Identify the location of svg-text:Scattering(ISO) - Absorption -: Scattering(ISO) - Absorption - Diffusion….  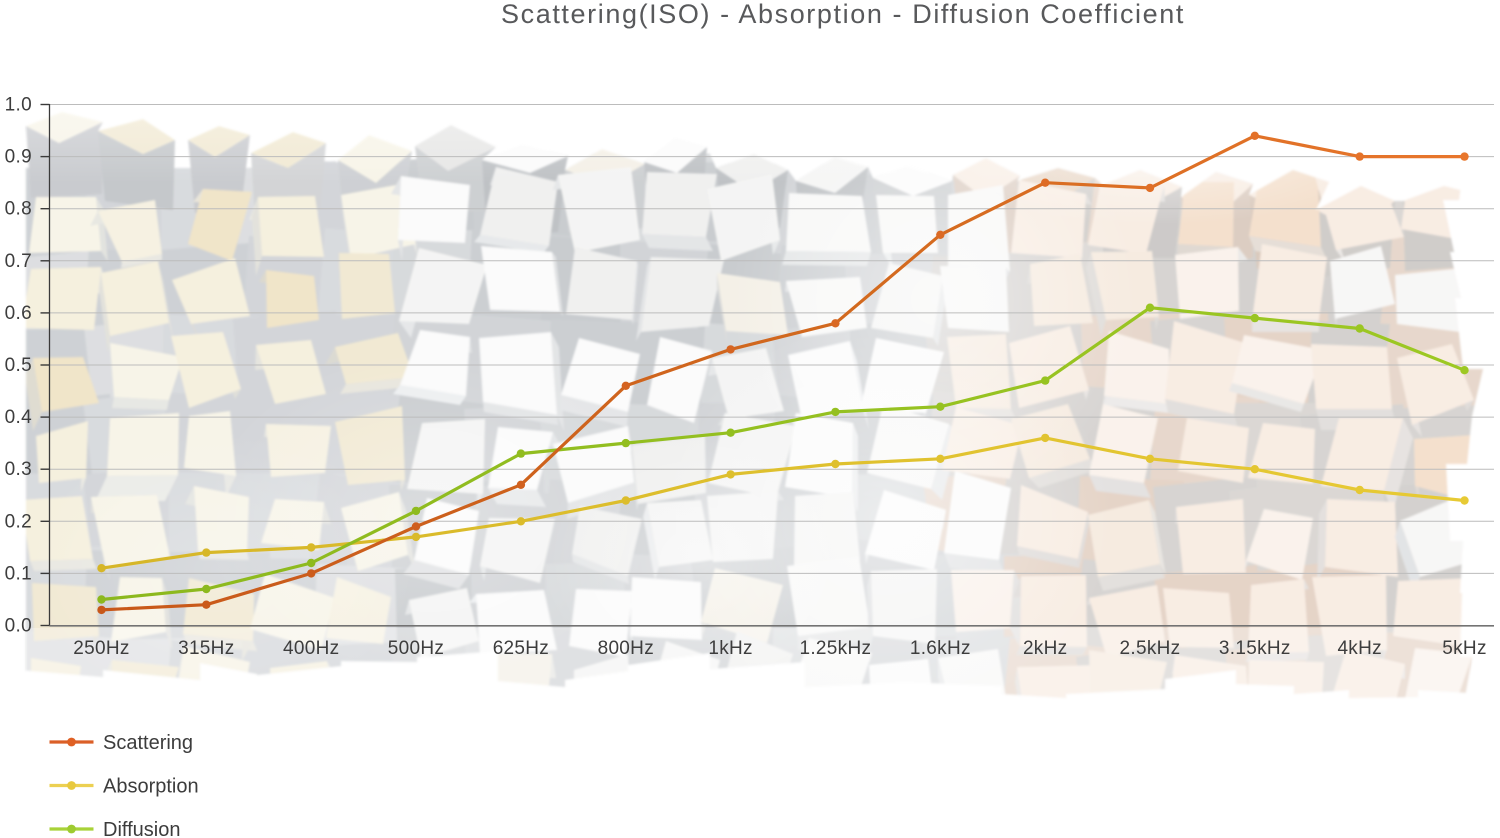
(843, 14).